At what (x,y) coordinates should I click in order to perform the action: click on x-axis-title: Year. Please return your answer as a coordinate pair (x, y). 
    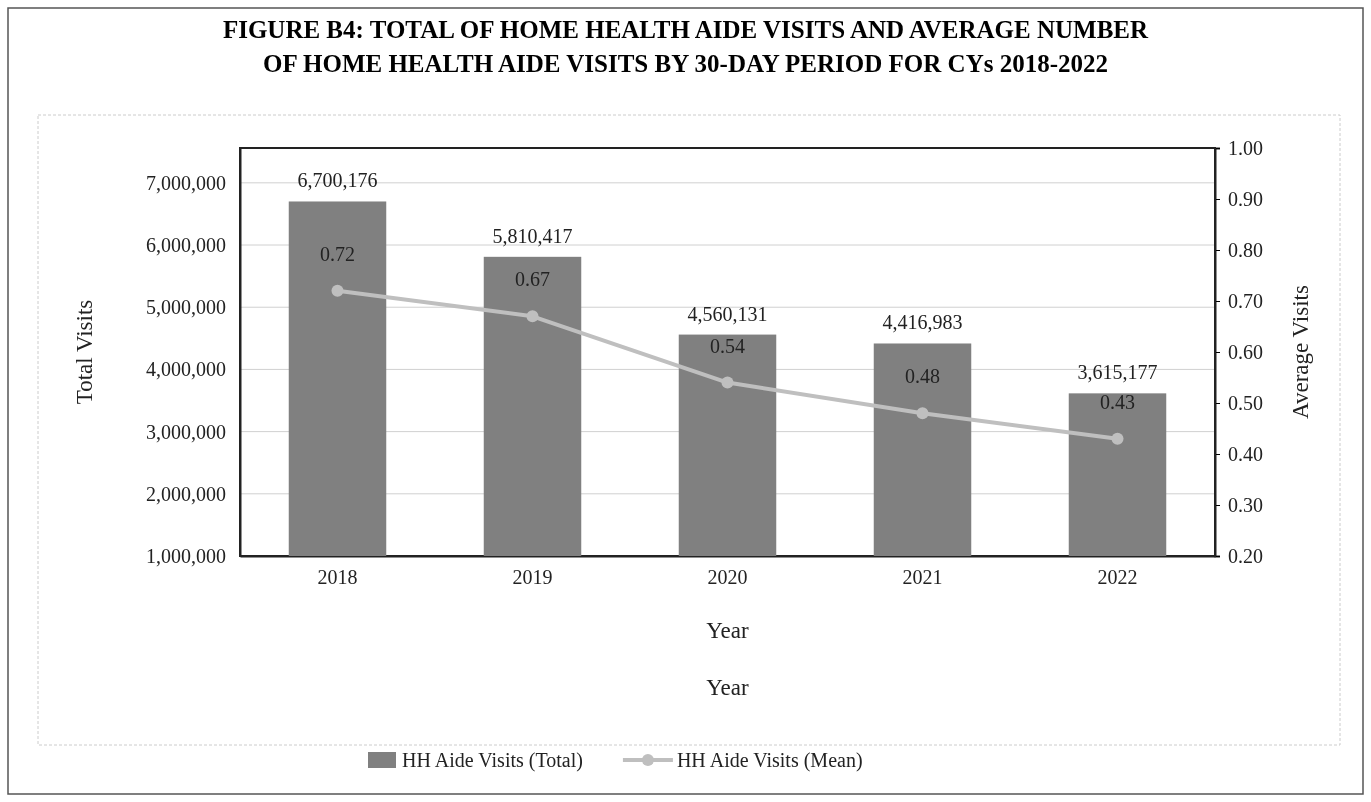
    Looking at the image, I should click on (728, 630).